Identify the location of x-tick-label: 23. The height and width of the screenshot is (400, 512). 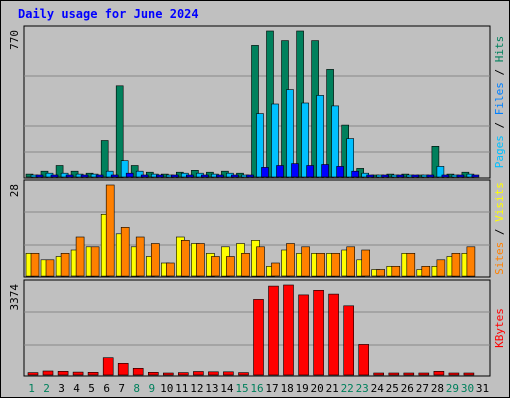
(362, 388).